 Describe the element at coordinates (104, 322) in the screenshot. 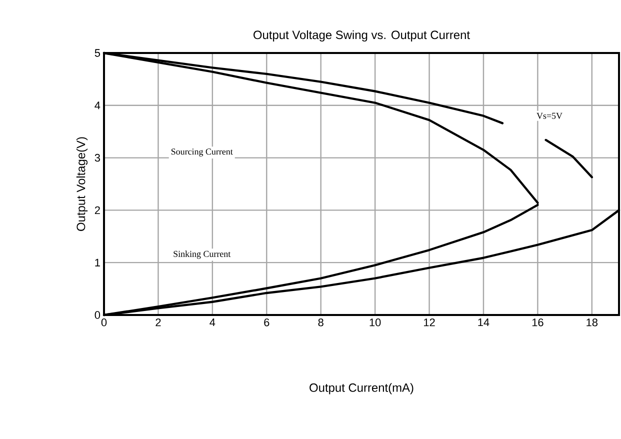

I see `x-tick-label: 0` at that location.